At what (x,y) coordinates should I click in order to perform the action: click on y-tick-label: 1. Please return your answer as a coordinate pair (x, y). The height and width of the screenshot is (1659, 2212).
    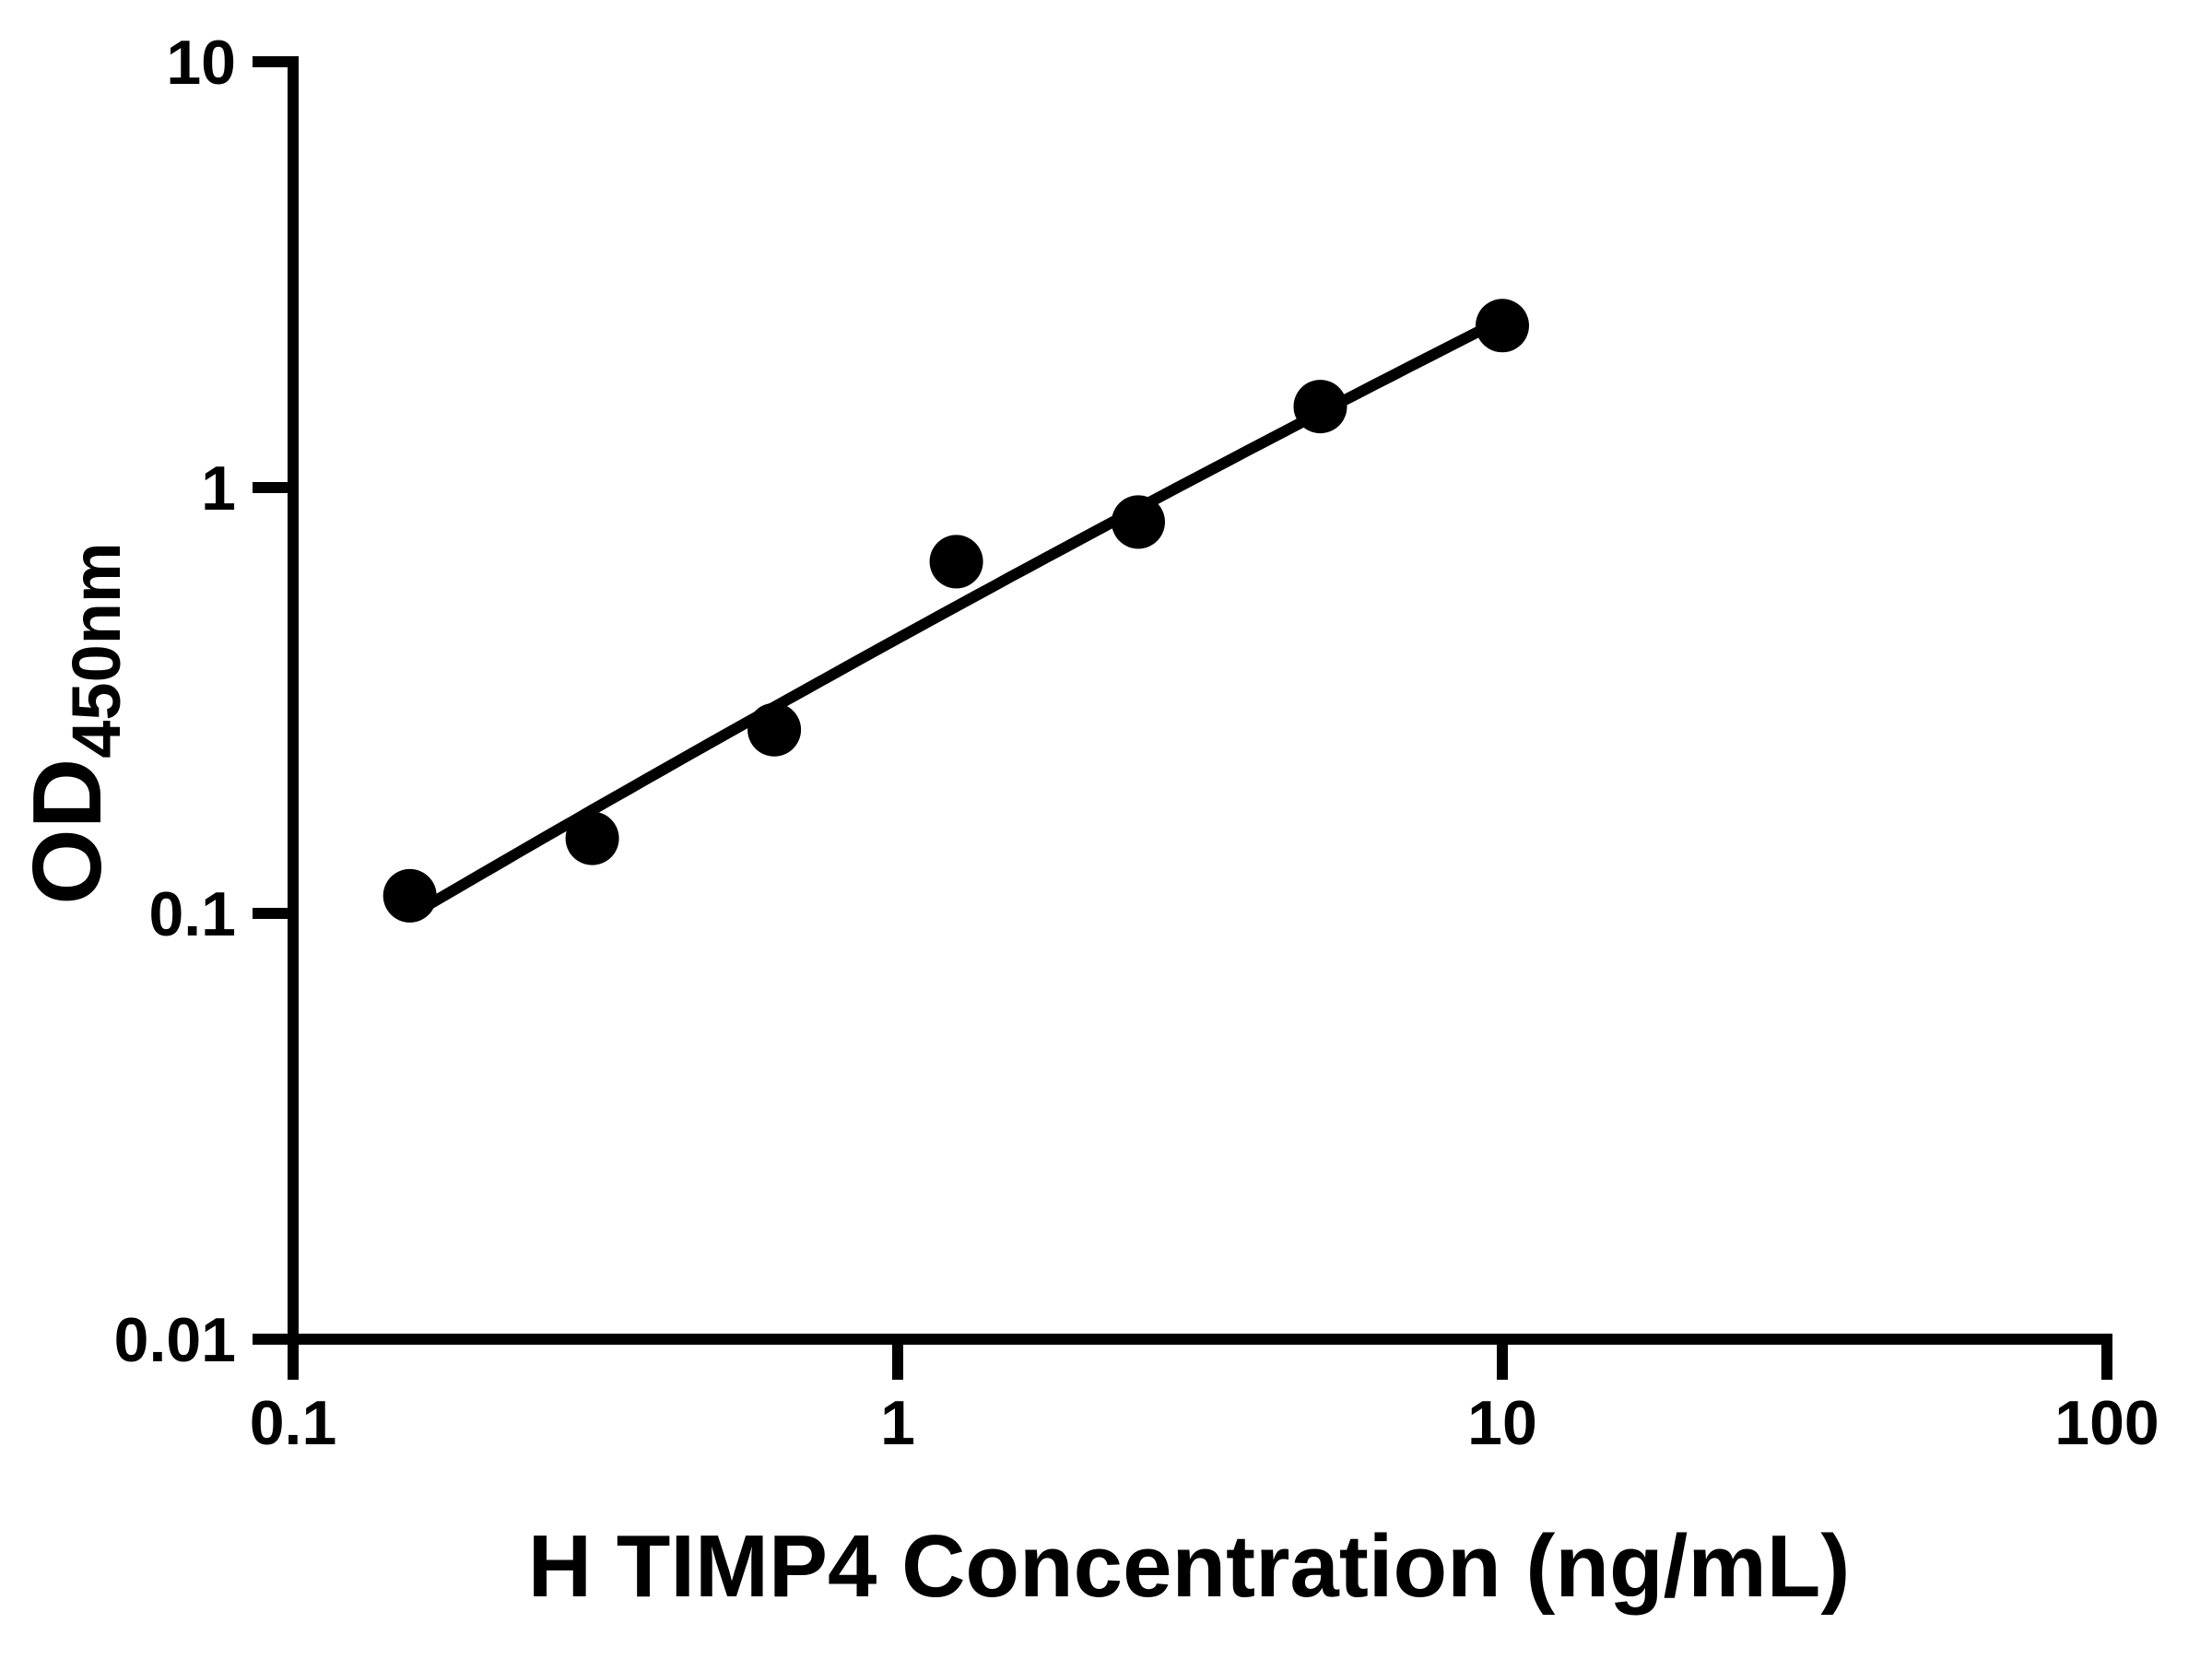
    Looking at the image, I should click on (218, 488).